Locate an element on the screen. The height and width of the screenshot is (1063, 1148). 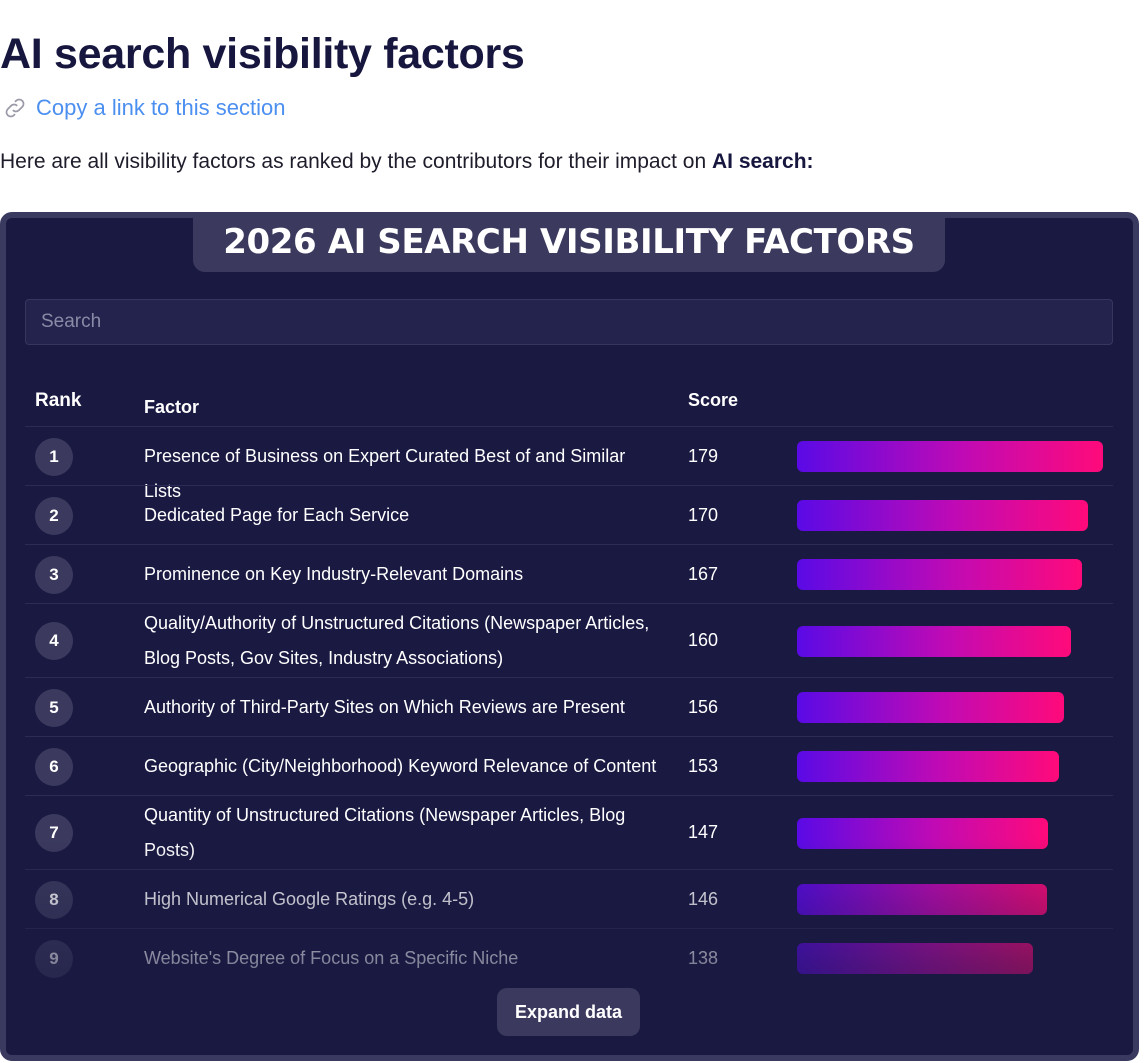
copy-link-label: Copy a link to this section is located at coordinates (161, 107).